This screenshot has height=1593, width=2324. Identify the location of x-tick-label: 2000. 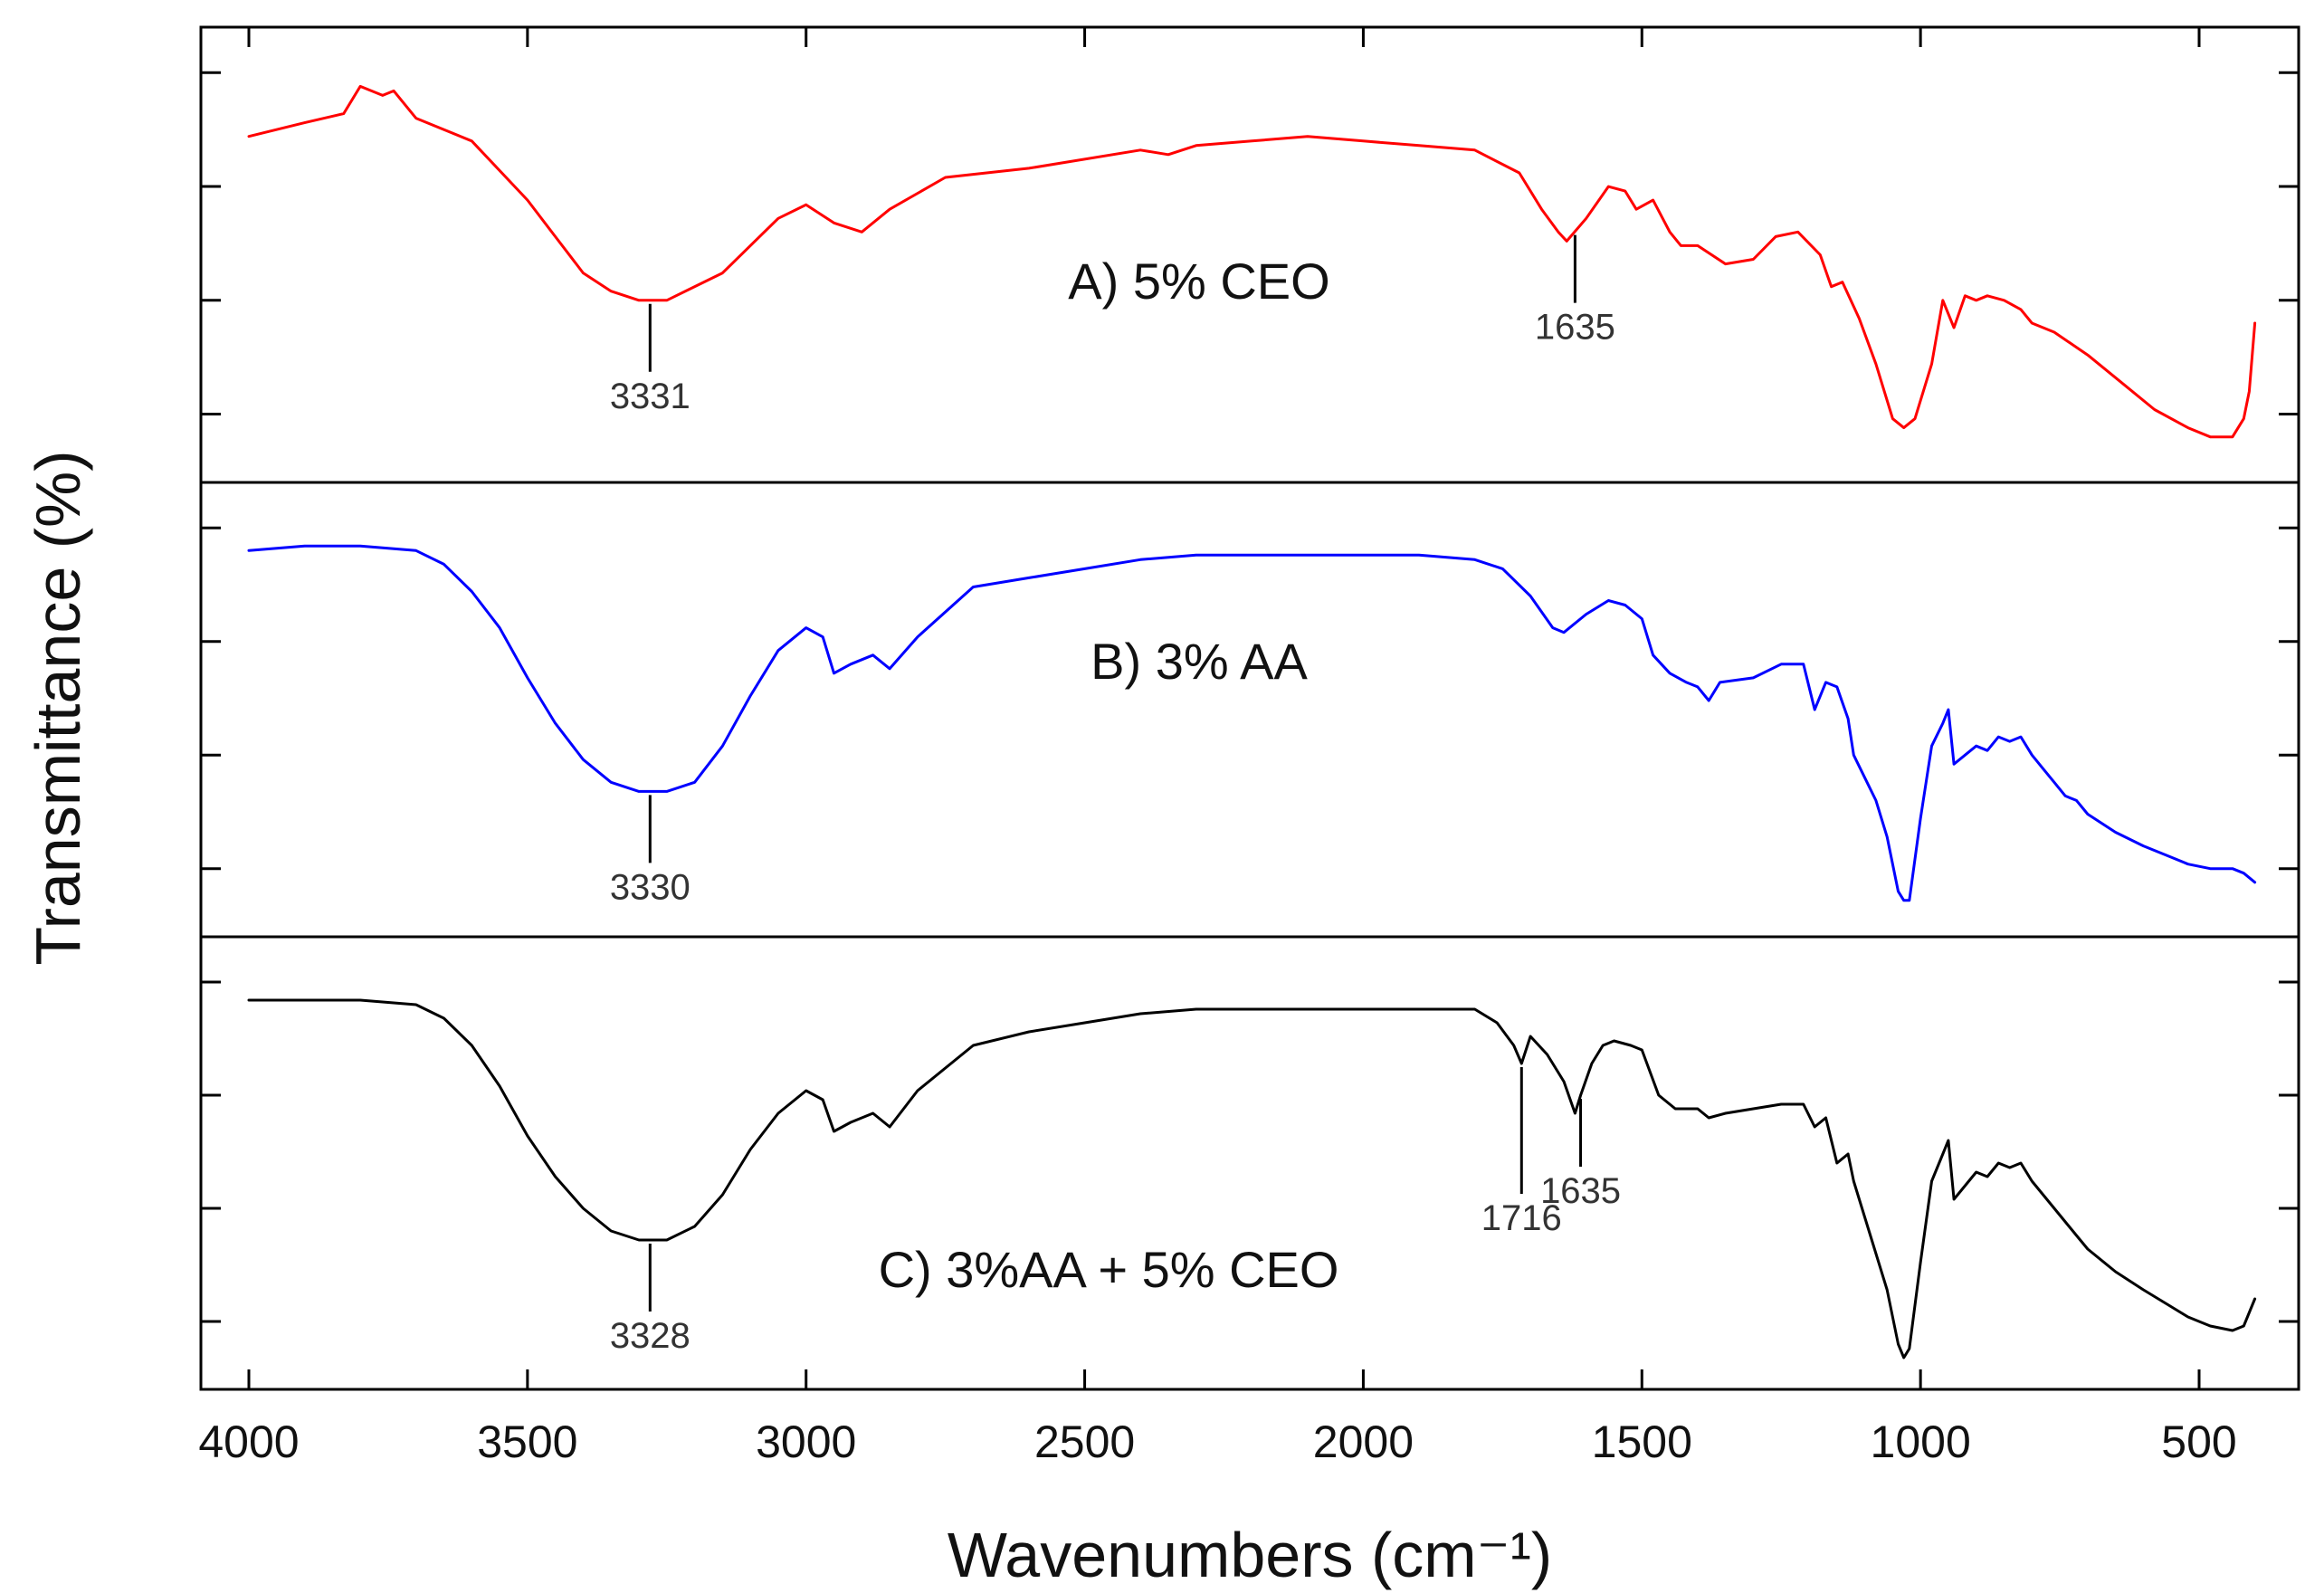
(1364, 1442).